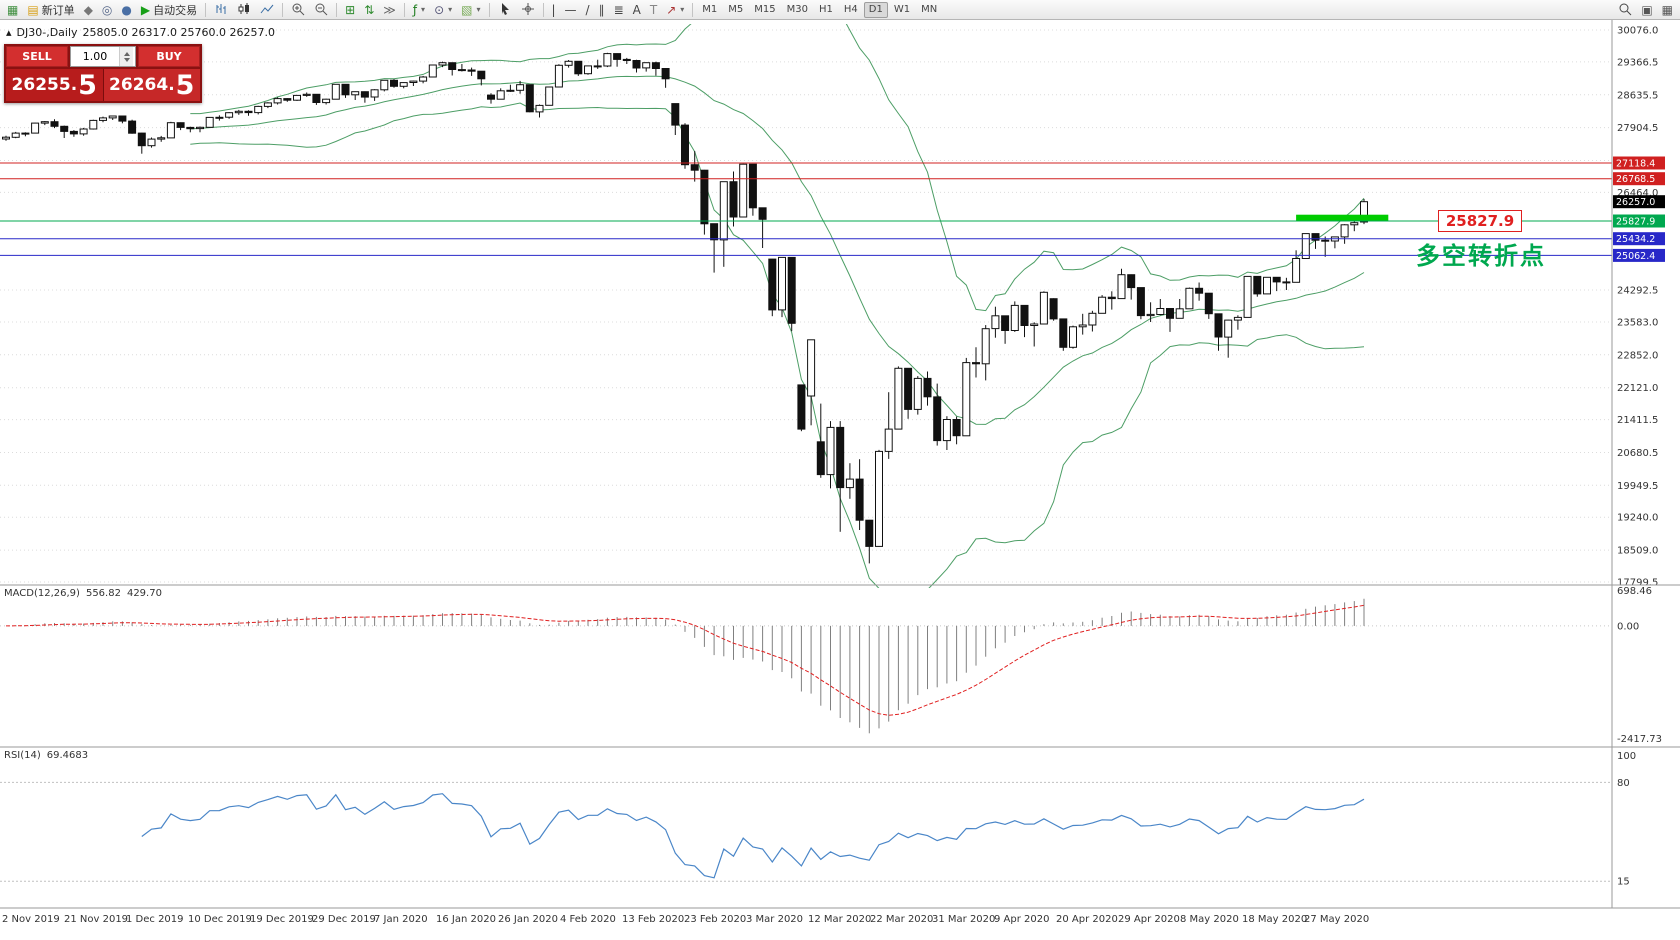 The width and height of the screenshot is (1680, 940). Describe the element at coordinates (736, 9) in the screenshot. I see `timeframe-m5: M5` at that location.